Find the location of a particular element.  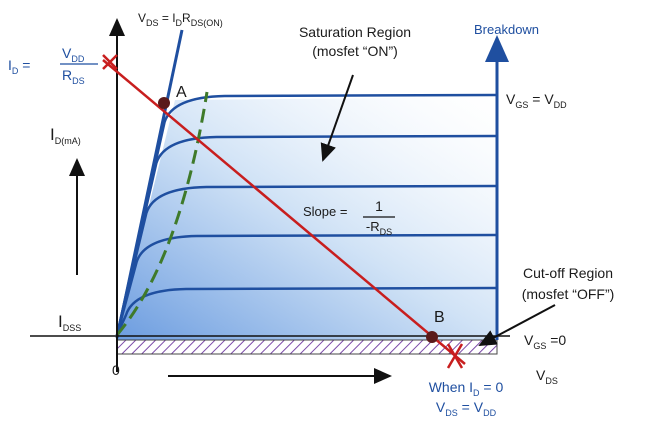

saturation-1: Saturation Region is located at coordinates (355, 32).